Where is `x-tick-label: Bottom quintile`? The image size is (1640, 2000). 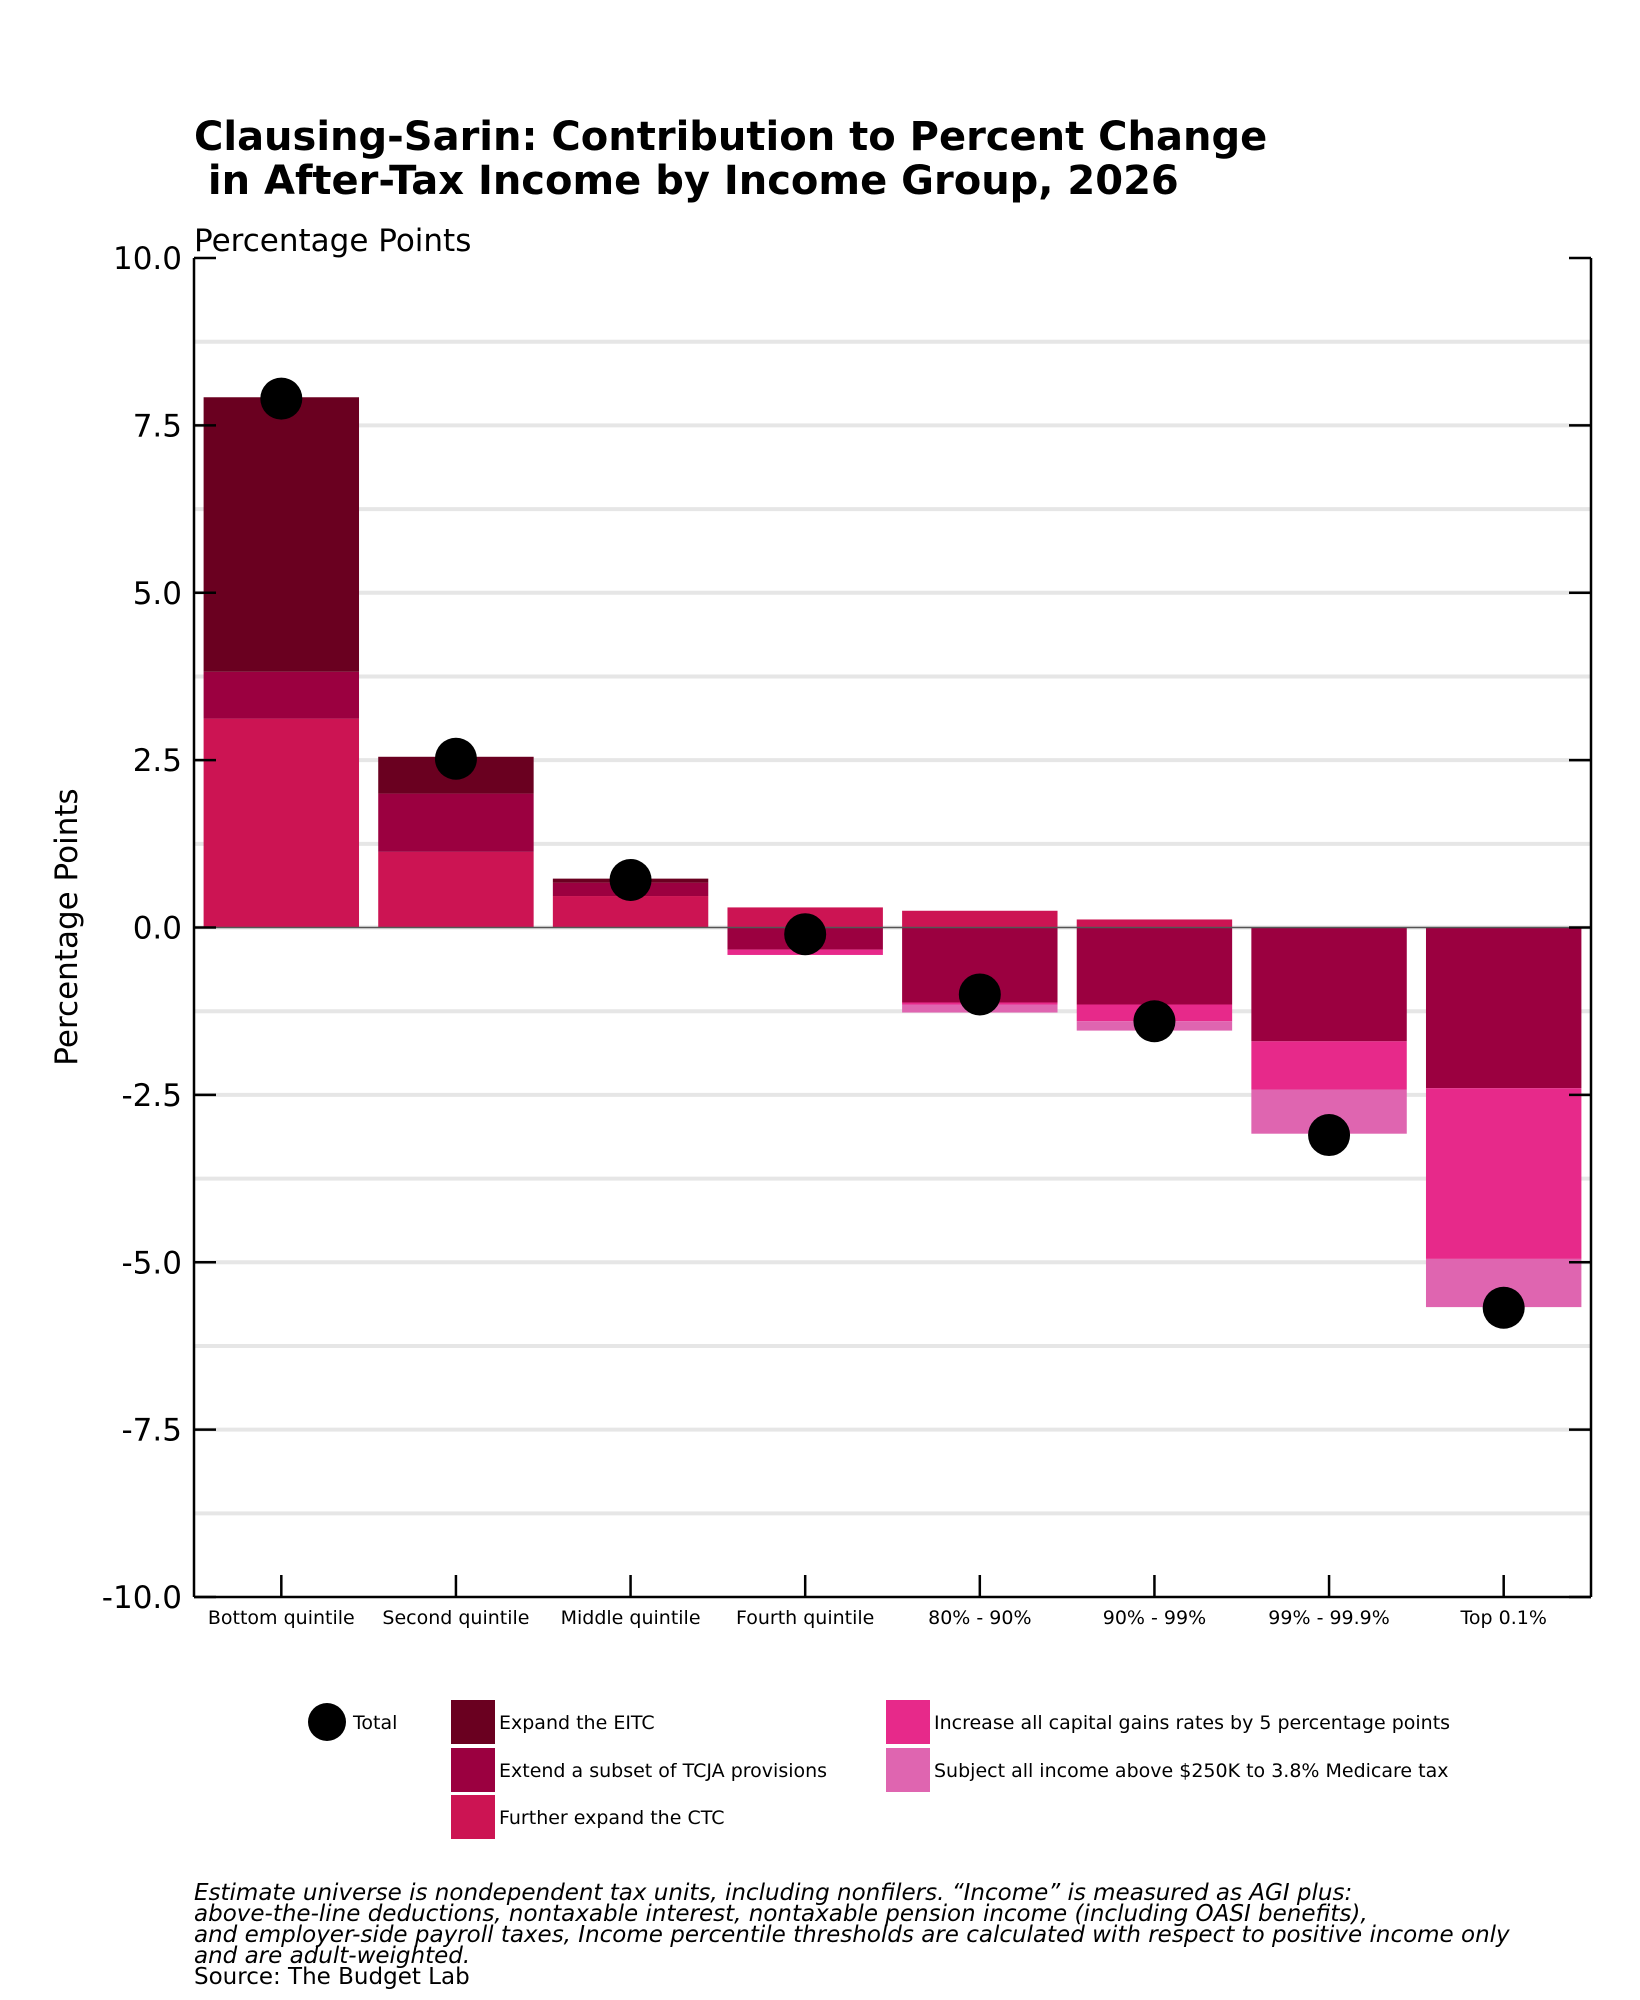 x-tick-label: Bottom quintile is located at coordinates (281, 1618).